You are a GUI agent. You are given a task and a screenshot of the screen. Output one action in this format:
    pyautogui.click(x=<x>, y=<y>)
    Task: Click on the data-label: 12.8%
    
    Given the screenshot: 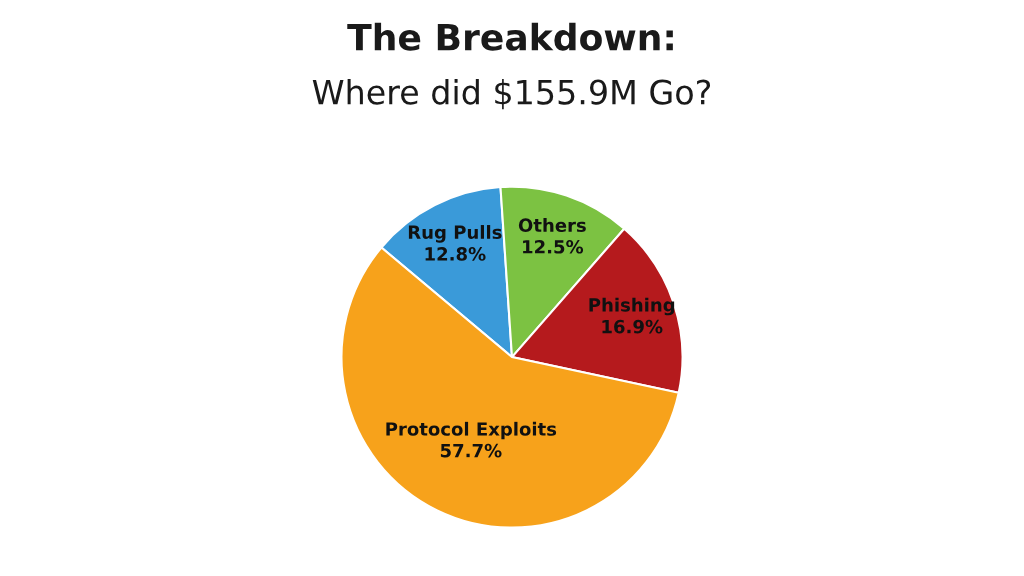 What is the action you would take?
    pyautogui.click(x=455, y=254)
    